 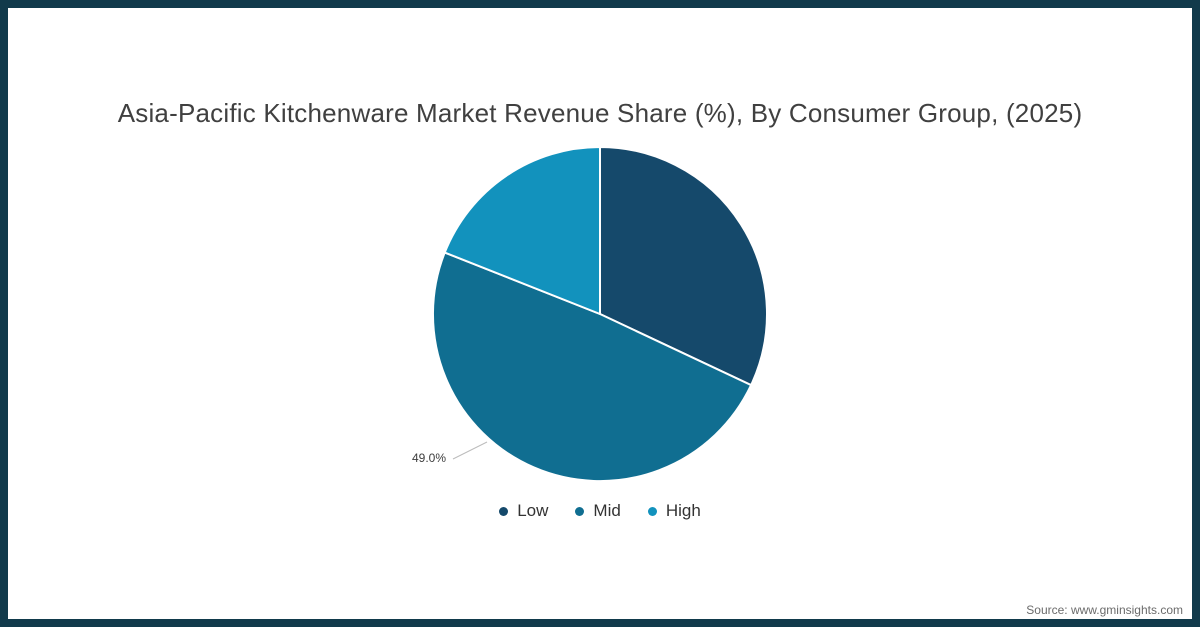 What do you see at coordinates (429, 458) in the screenshot?
I see `data-label-mid: 49.0%` at bounding box center [429, 458].